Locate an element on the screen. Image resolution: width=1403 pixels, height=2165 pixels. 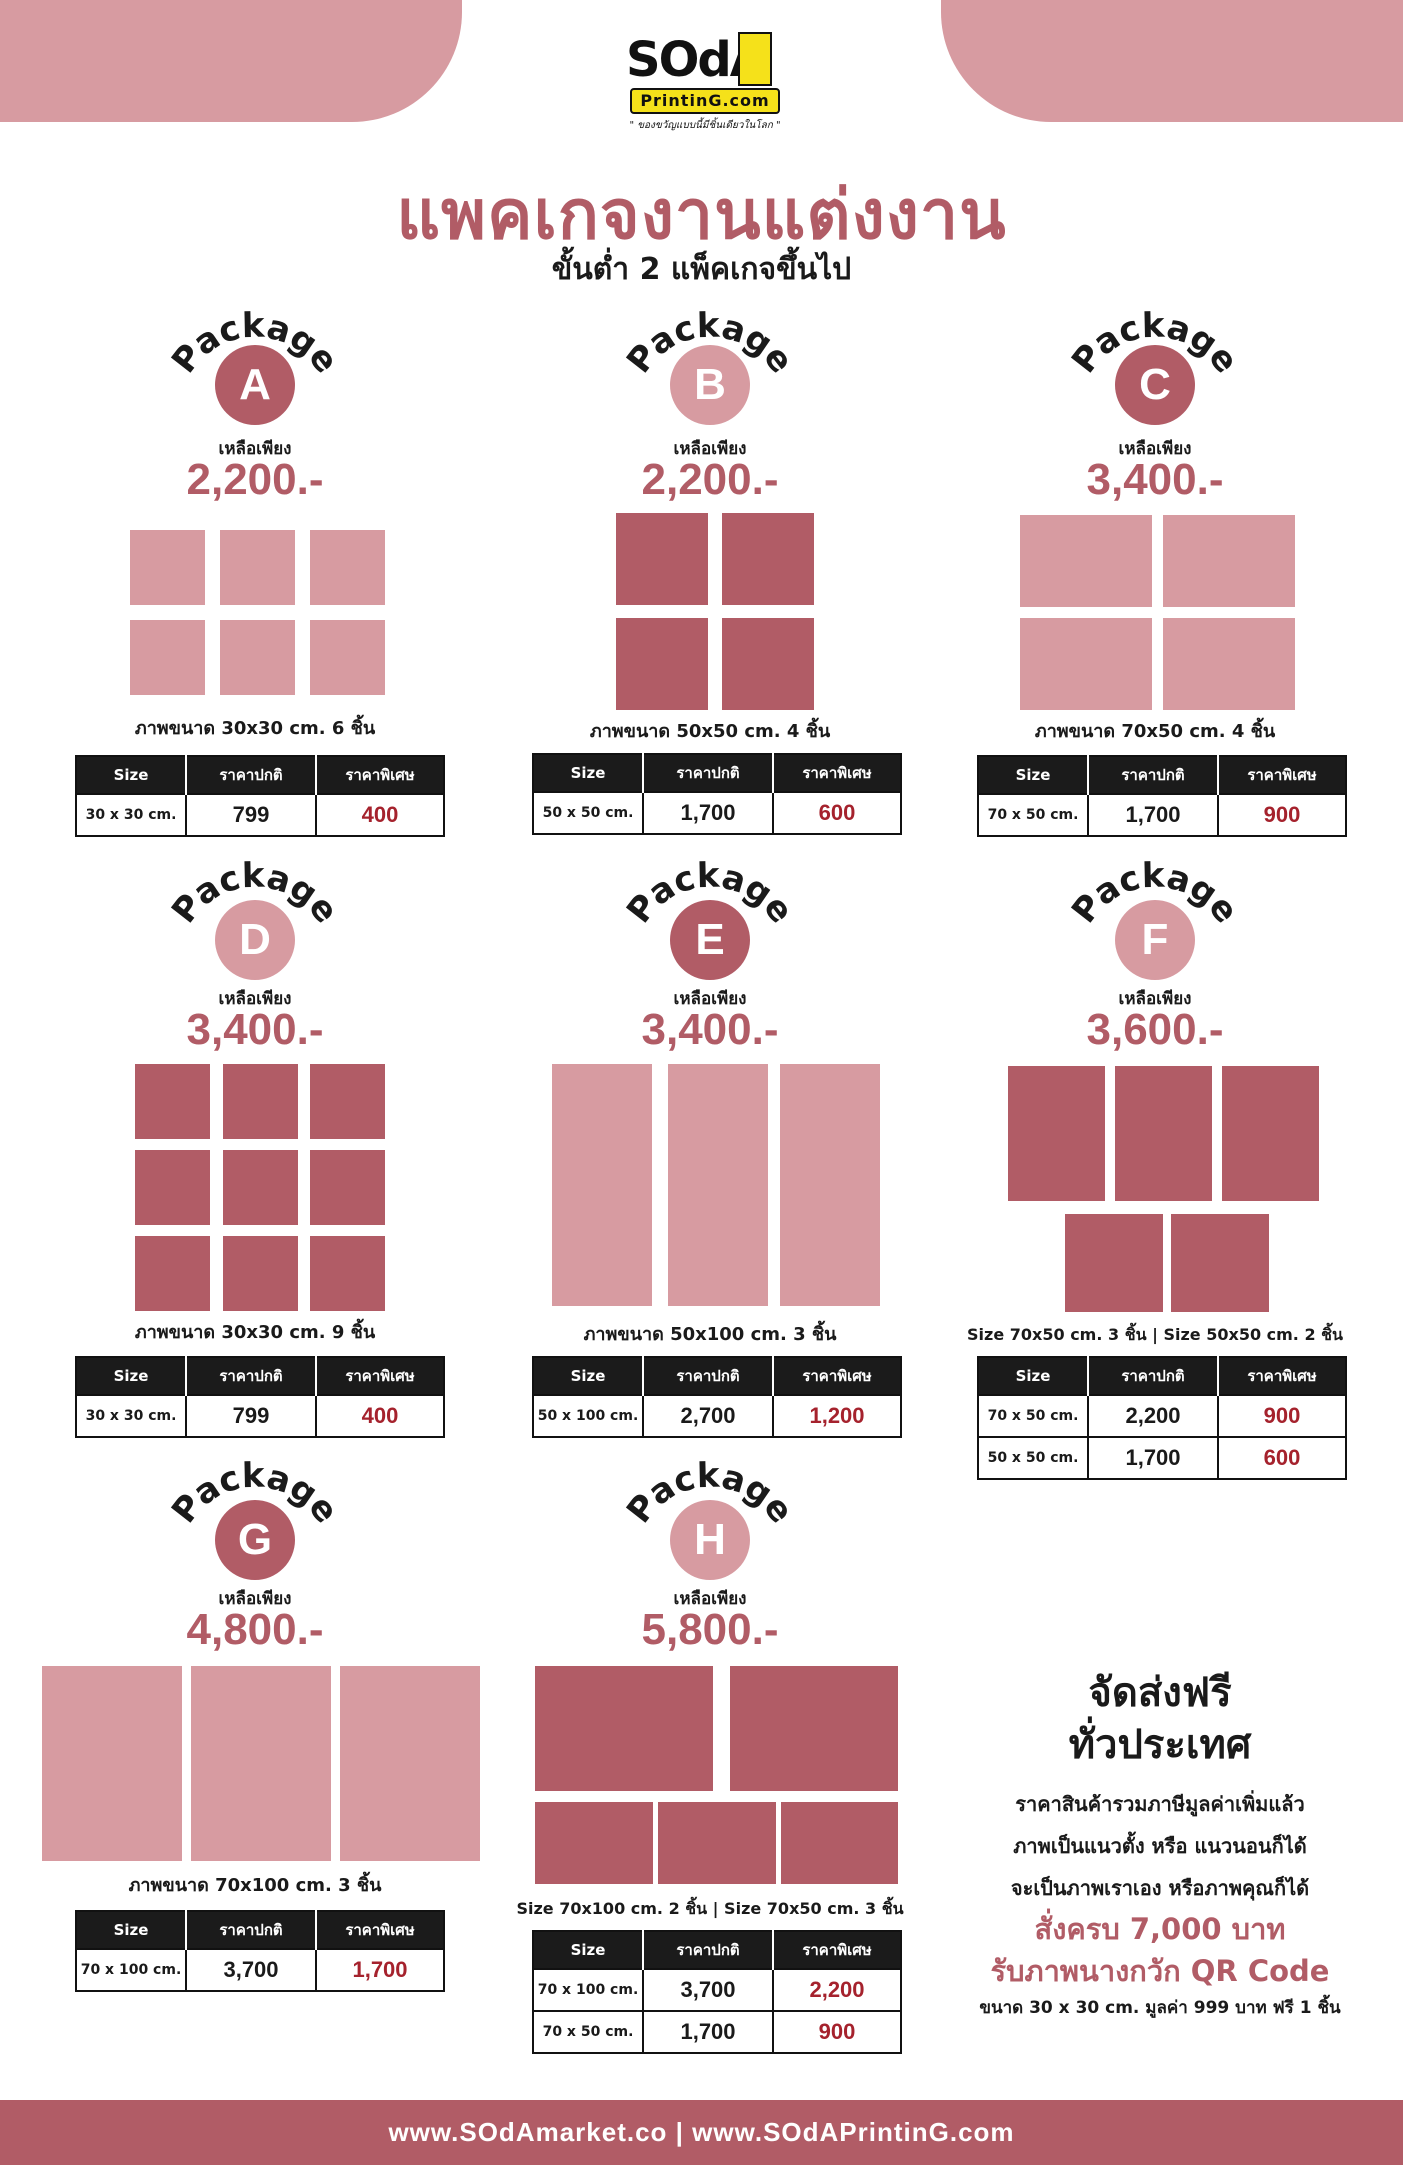
promo-threshold: สั่งครบ 7,000 บาท is located at coordinates (1160, 1929).